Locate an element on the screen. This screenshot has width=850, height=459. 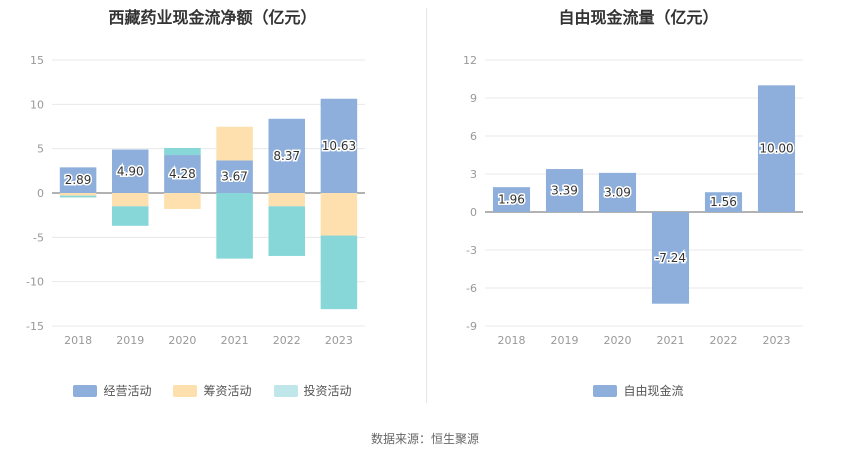
data-label: 3.39 is located at coordinates (564, 191).